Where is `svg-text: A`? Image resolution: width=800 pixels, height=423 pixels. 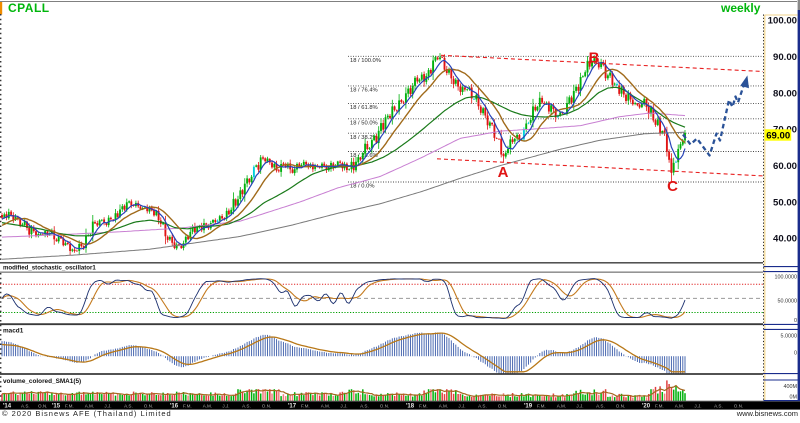 svg-text: A is located at coordinates (503, 172).